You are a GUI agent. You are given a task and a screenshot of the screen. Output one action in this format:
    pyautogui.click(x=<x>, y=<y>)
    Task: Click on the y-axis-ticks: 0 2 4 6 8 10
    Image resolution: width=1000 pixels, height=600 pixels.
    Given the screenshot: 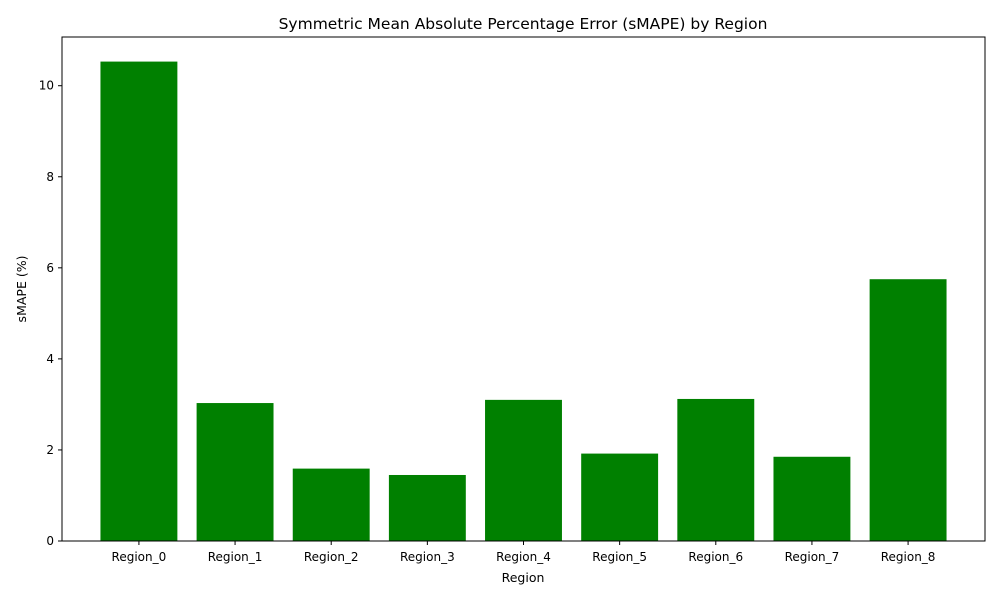 What is the action you would take?
    pyautogui.click(x=50, y=313)
    